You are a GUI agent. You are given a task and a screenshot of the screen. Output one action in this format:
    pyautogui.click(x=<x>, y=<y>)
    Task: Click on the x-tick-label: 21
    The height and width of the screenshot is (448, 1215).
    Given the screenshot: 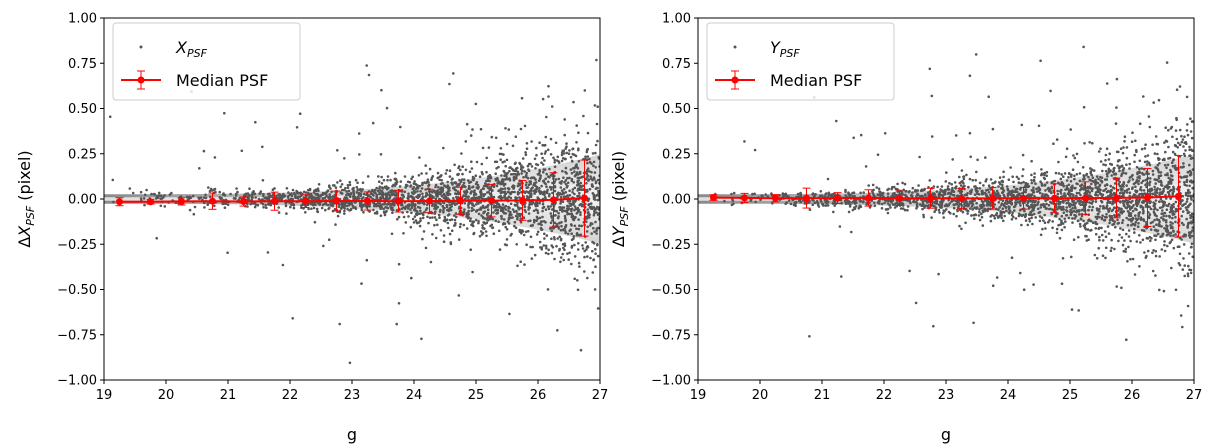 What is the action you would take?
    pyautogui.click(x=228, y=395)
    